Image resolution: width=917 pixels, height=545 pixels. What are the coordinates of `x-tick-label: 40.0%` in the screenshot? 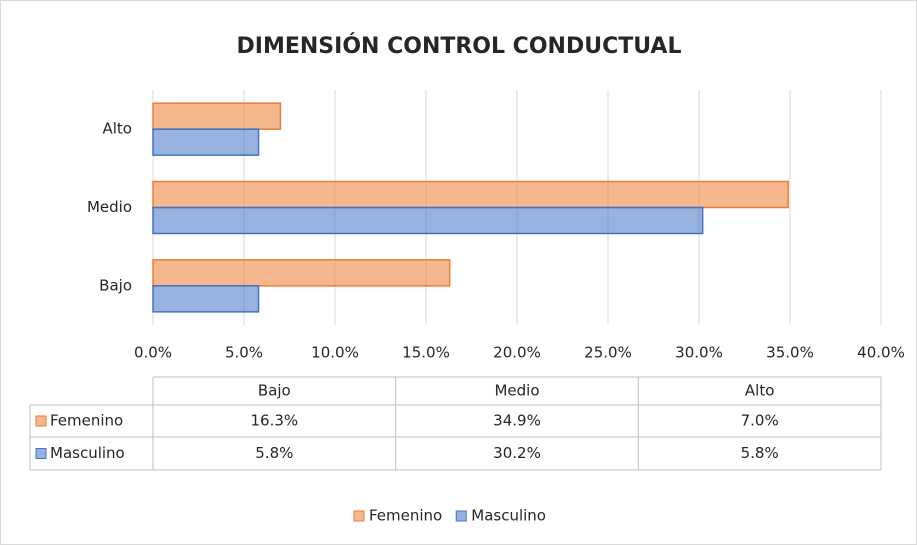 It's located at (881, 353).